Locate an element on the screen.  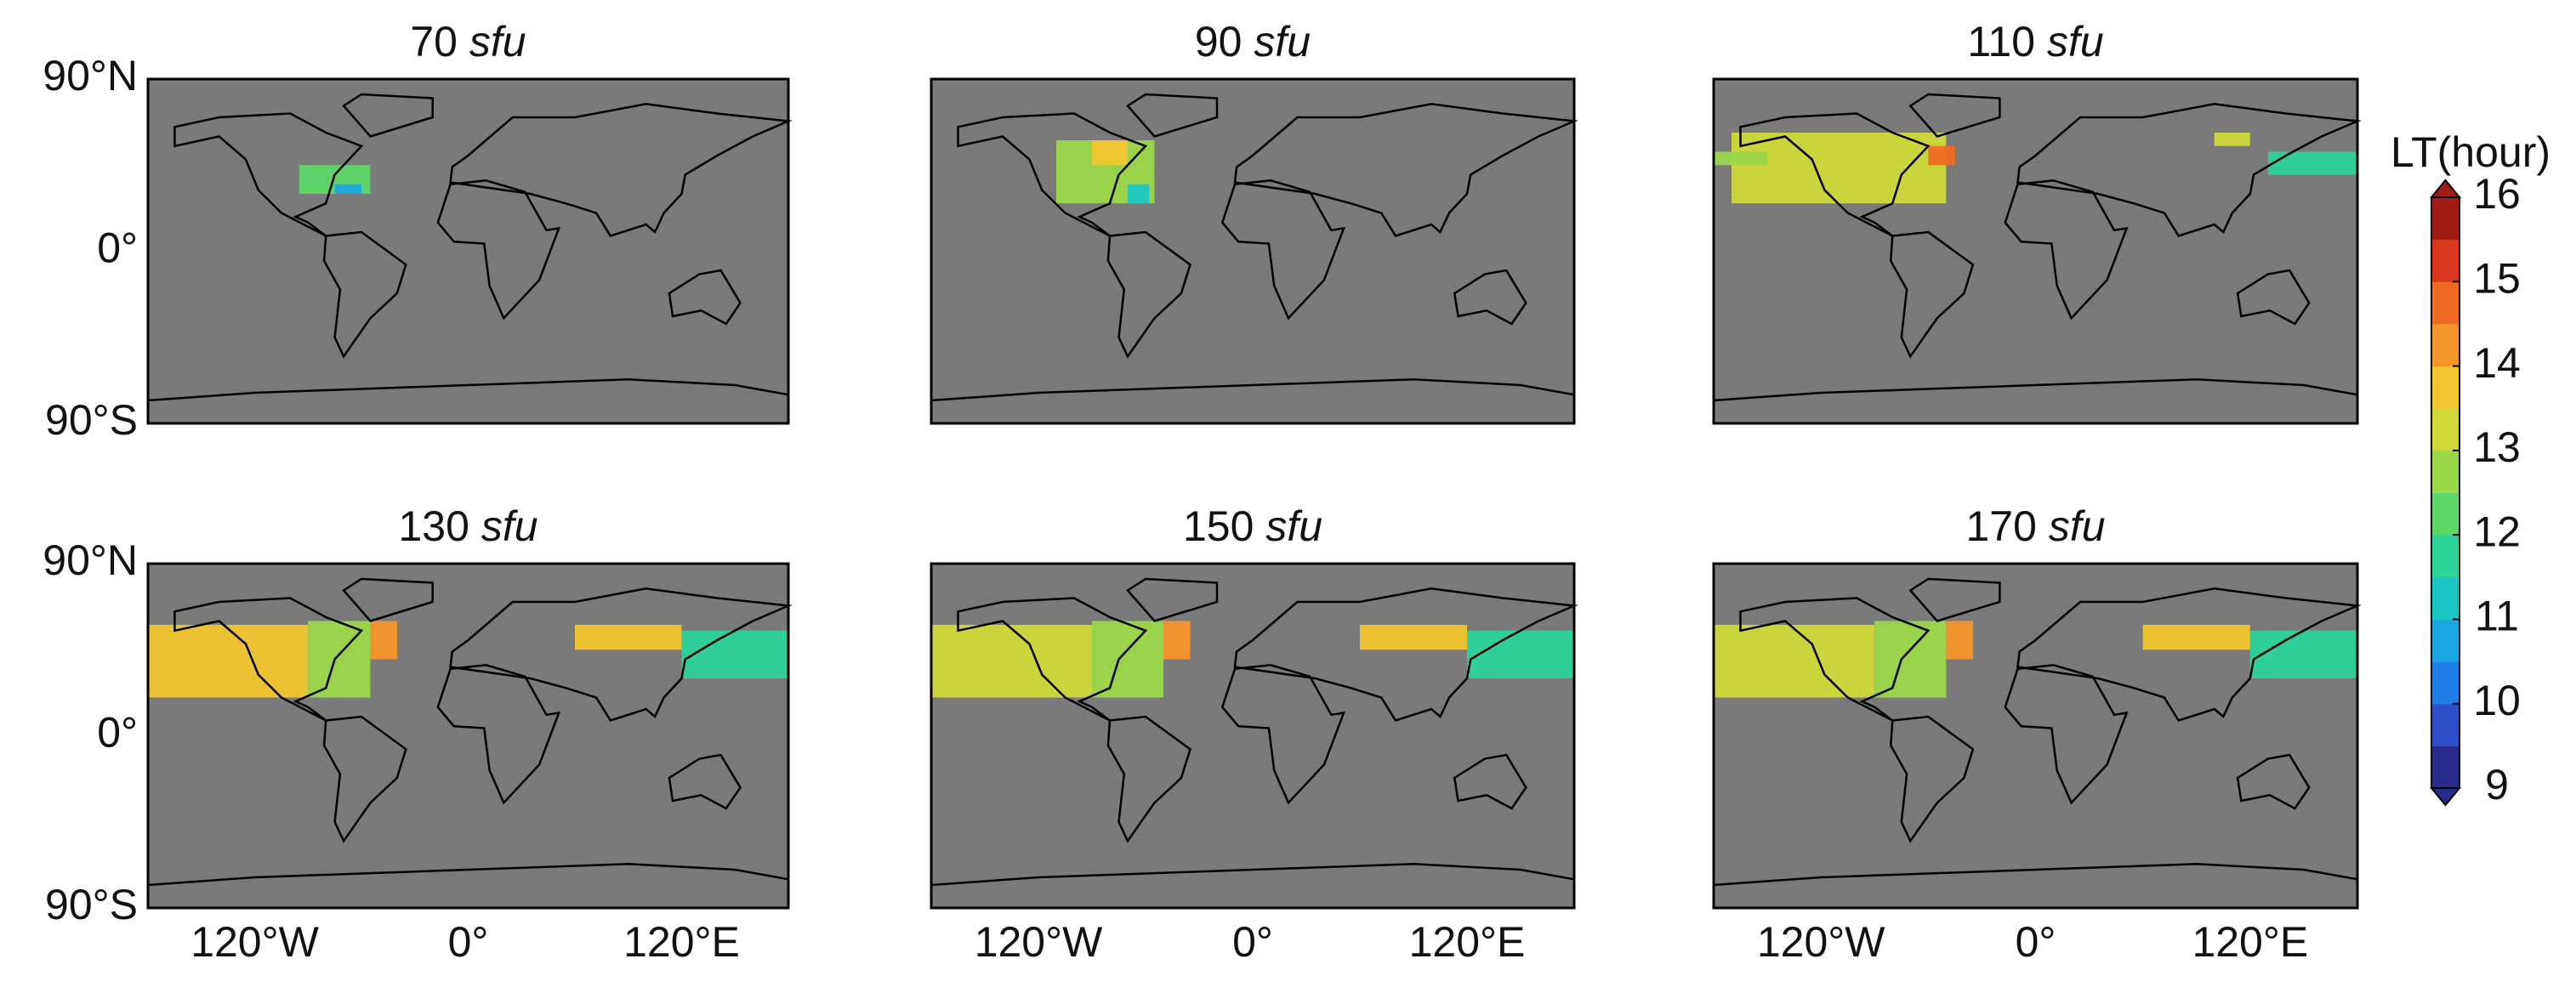
colorbar-extend-bottom is located at coordinates (2445, 797).